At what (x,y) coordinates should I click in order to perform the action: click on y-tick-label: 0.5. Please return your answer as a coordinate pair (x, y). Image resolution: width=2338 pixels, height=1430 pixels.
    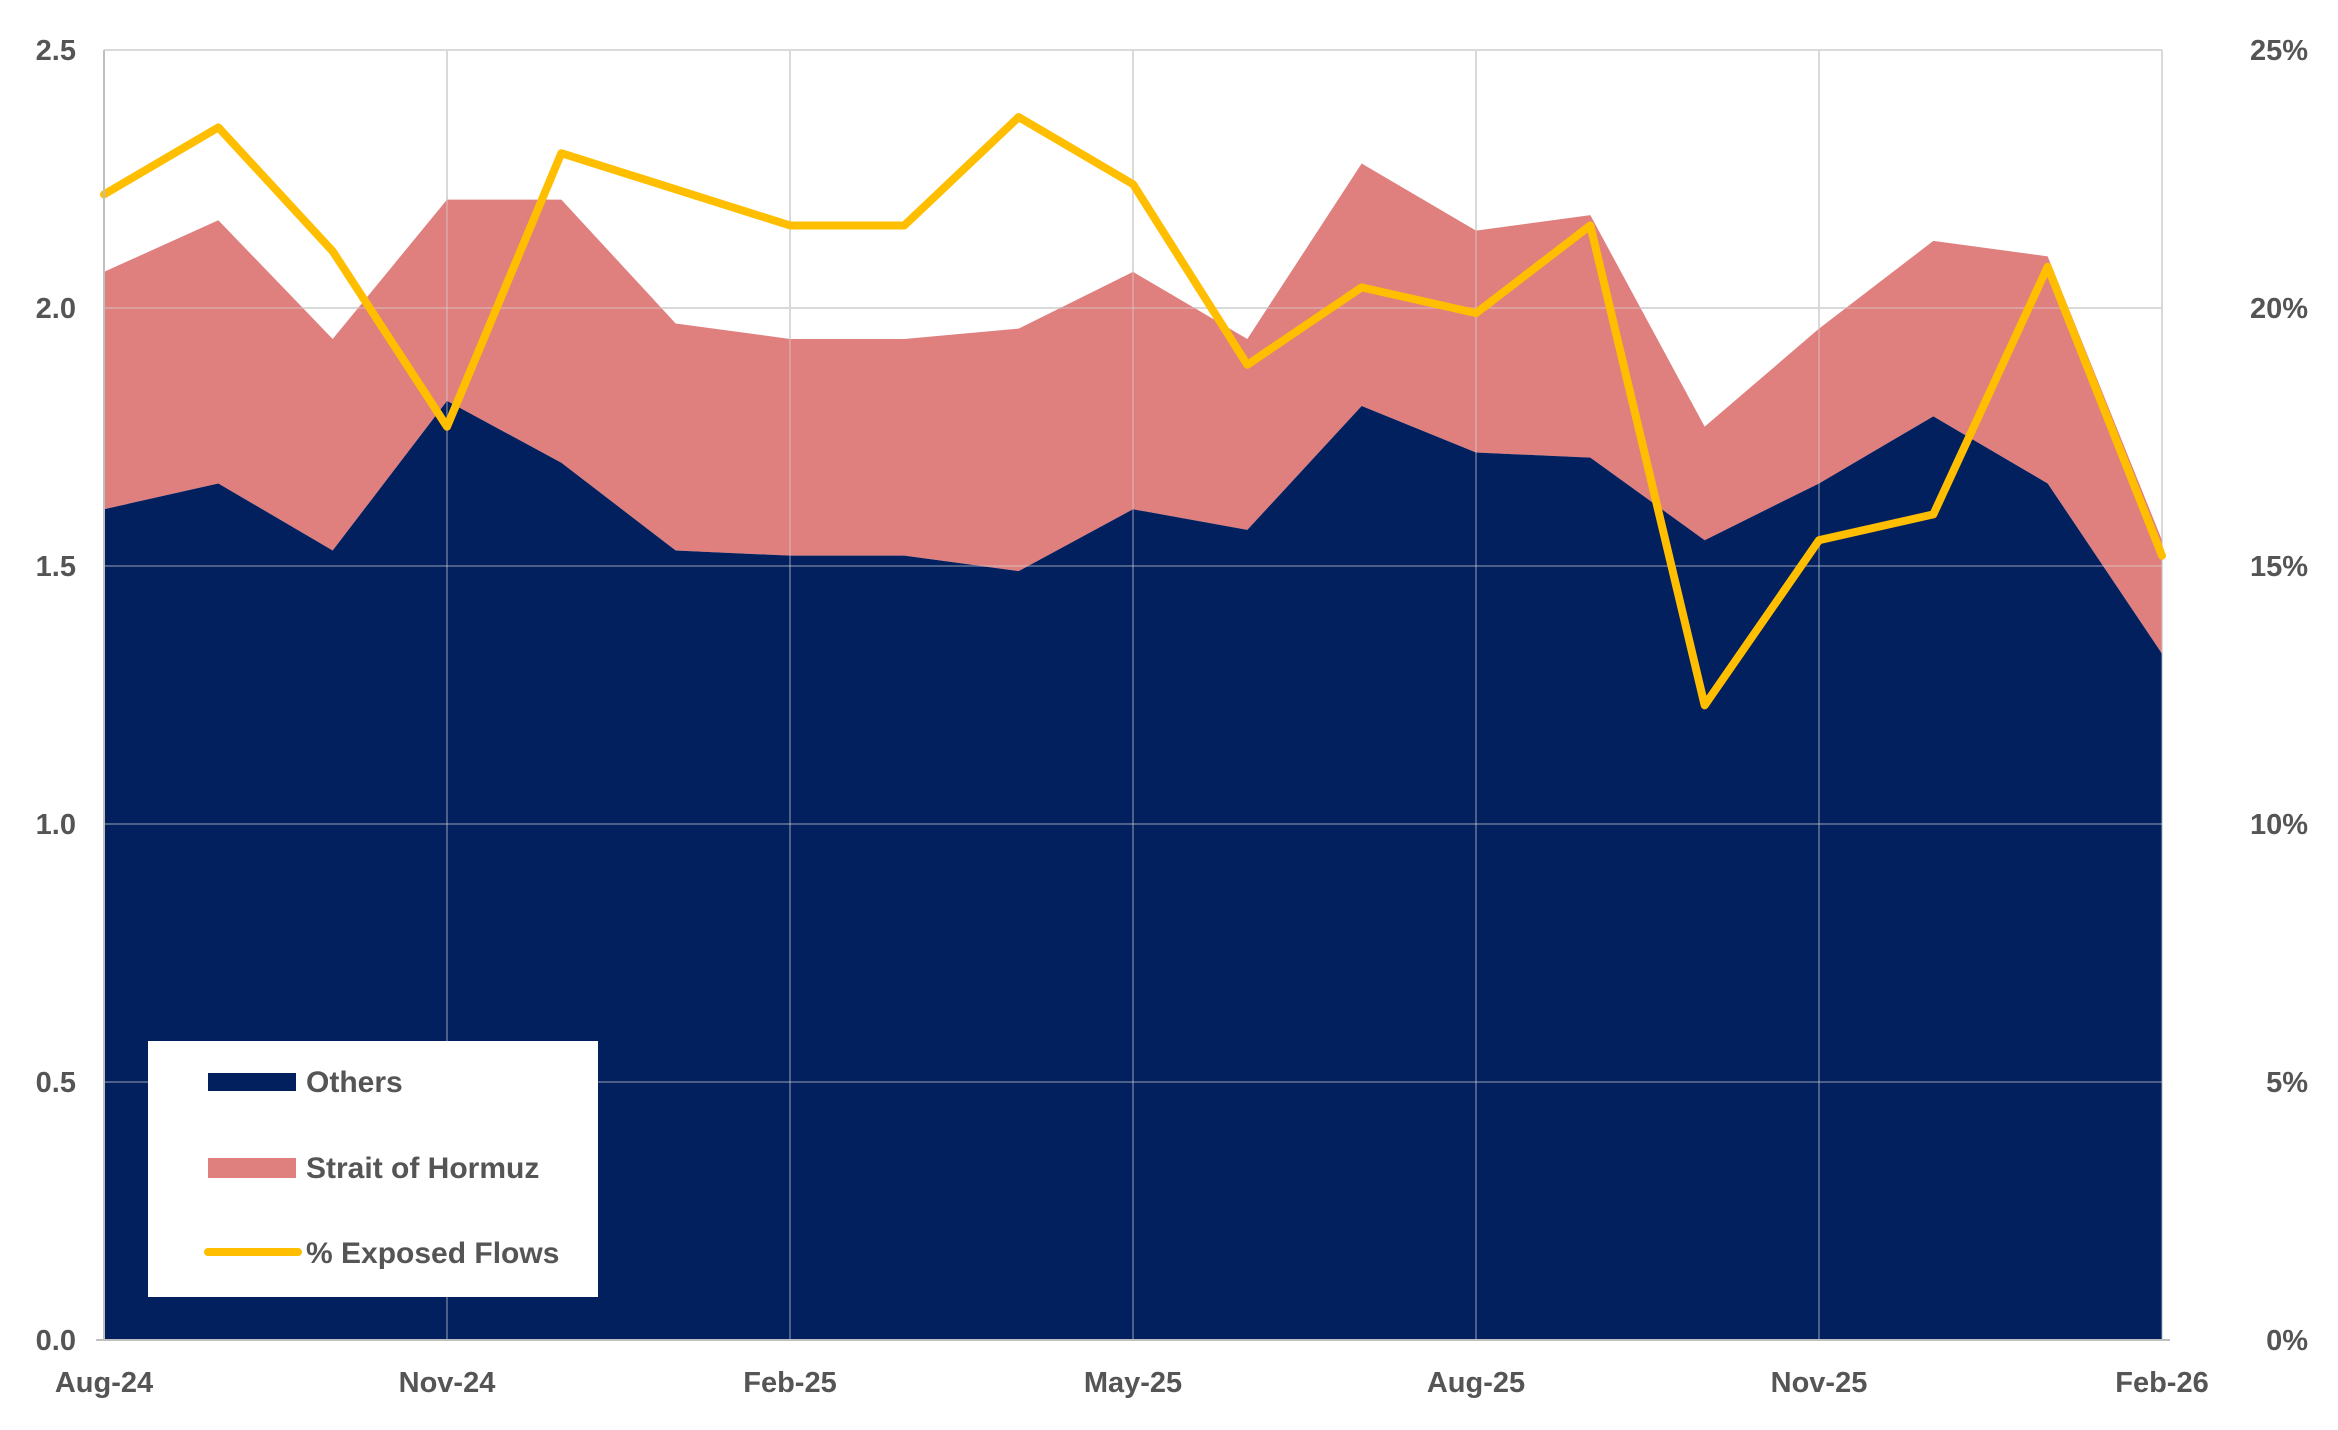
    Looking at the image, I should click on (56, 1083).